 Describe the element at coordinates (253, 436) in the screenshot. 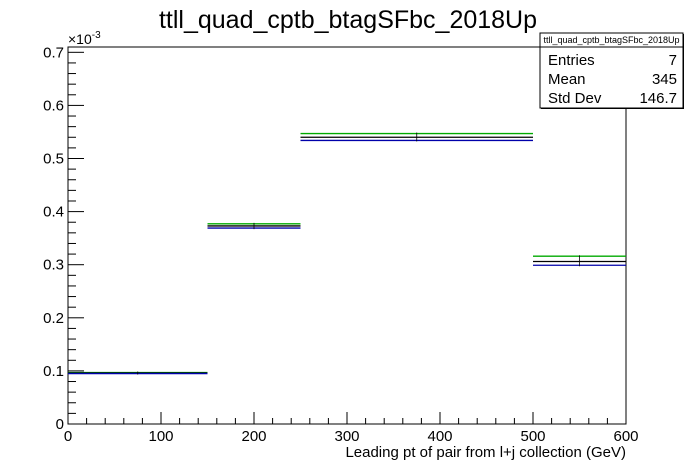

I see `x-tick-label: 200` at that location.